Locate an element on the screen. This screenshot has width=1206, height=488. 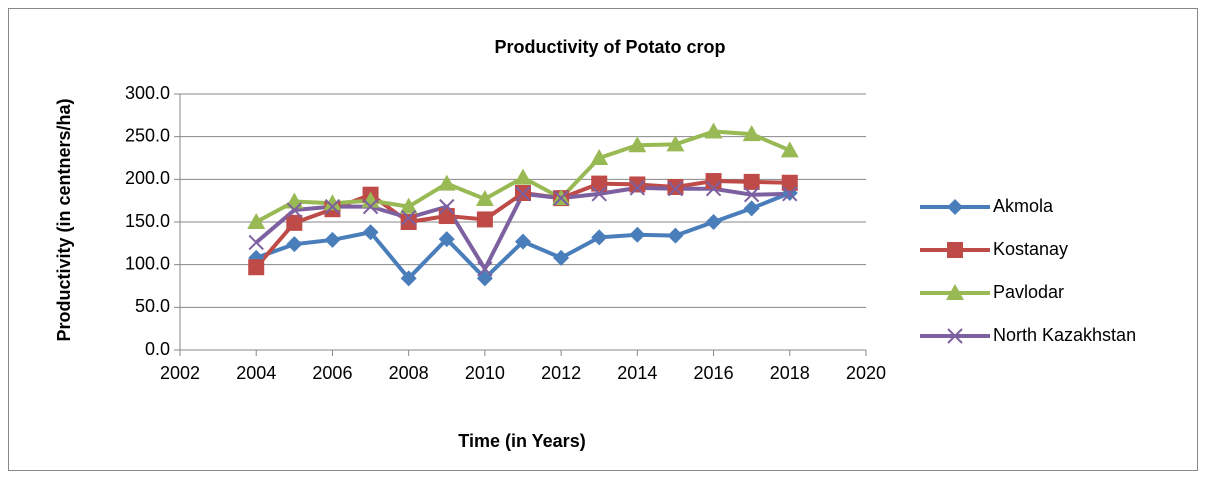
x-tick-label: 2006 is located at coordinates (332, 373).